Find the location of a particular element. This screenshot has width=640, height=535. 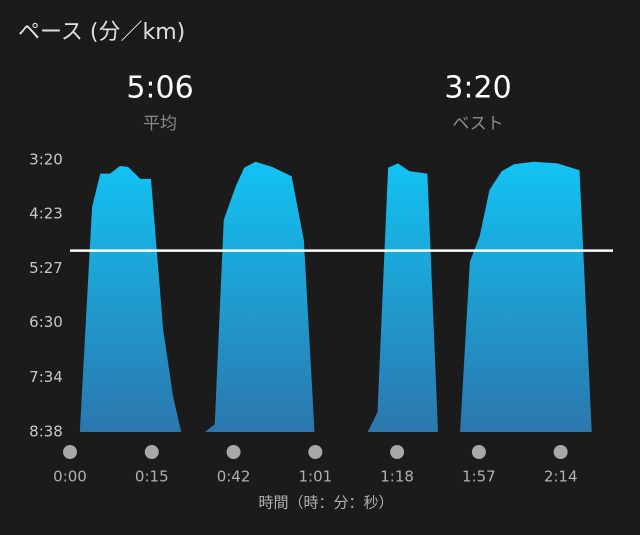

y-tick-label: 4:23 is located at coordinates (46, 213).